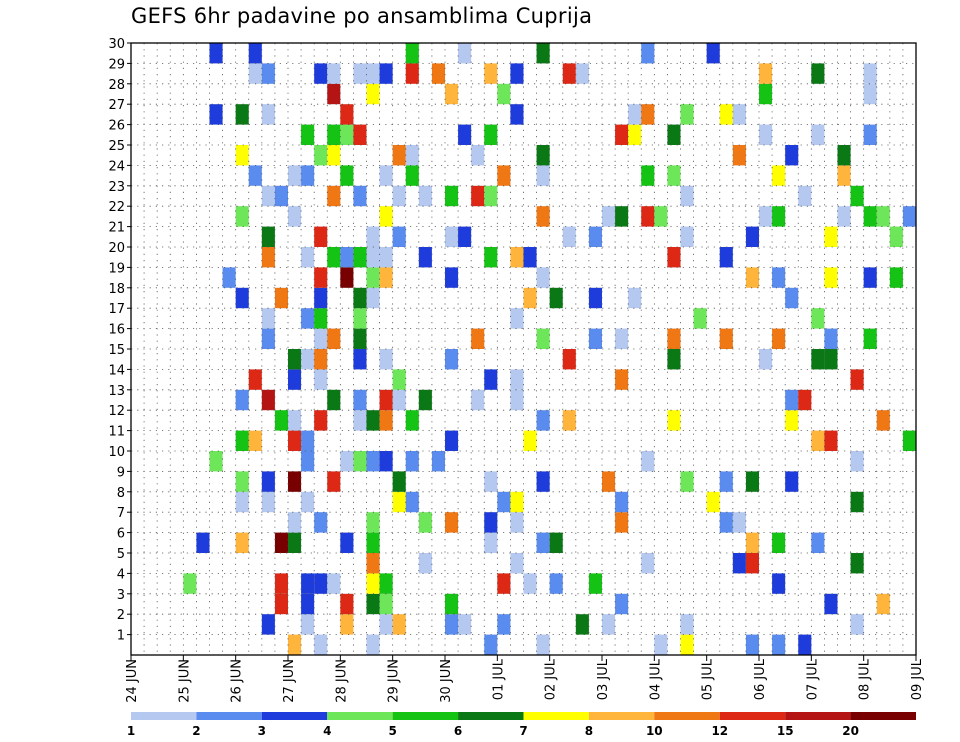 The height and width of the screenshot is (742, 960). Describe the element at coordinates (655, 679) in the screenshot. I see `x-tick-label: 04 JUL` at that location.